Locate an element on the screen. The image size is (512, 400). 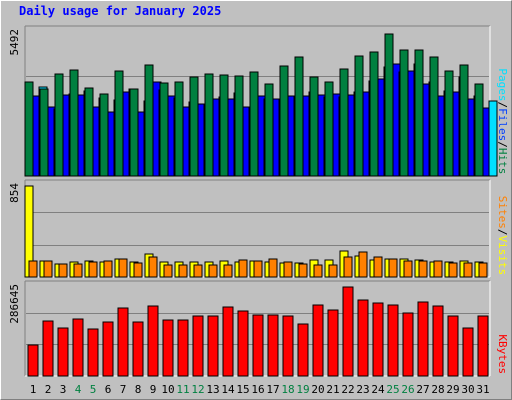
x-tick-label-day-7: 7 is located at coordinates (123, 389).